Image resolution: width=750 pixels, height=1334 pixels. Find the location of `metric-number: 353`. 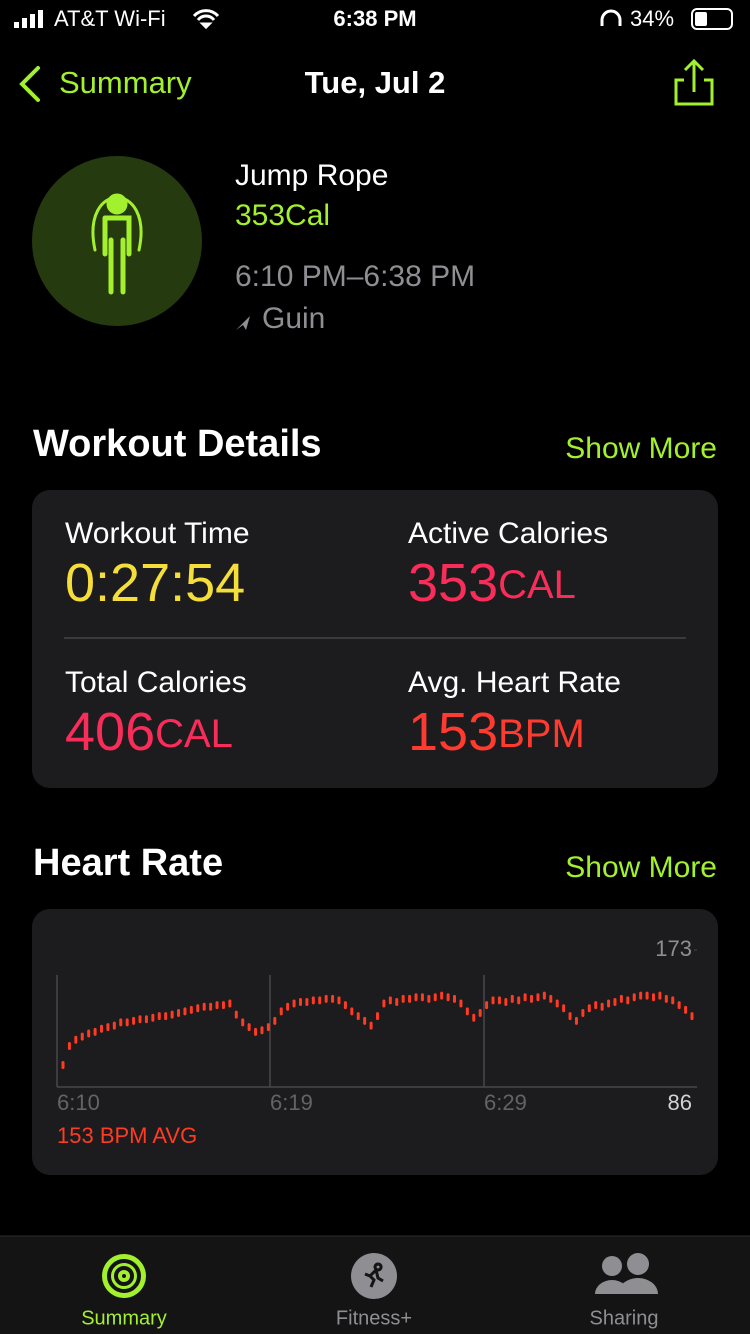

metric-number: 353 is located at coordinates (453, 583).